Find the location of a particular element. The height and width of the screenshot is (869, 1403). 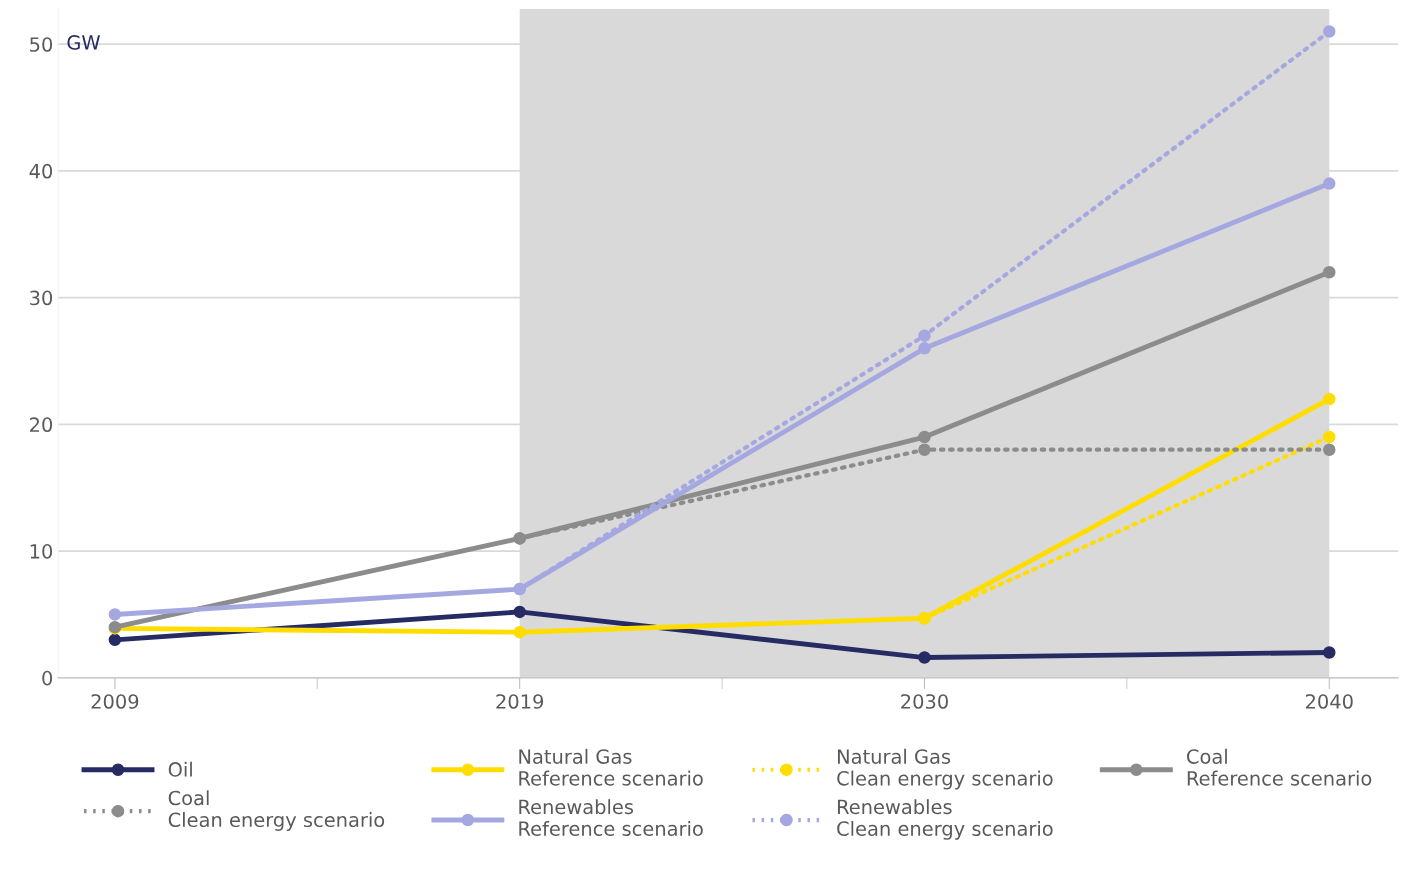

legend-label: Natural Gas Reference scenario is located at coordinates (611, 767).